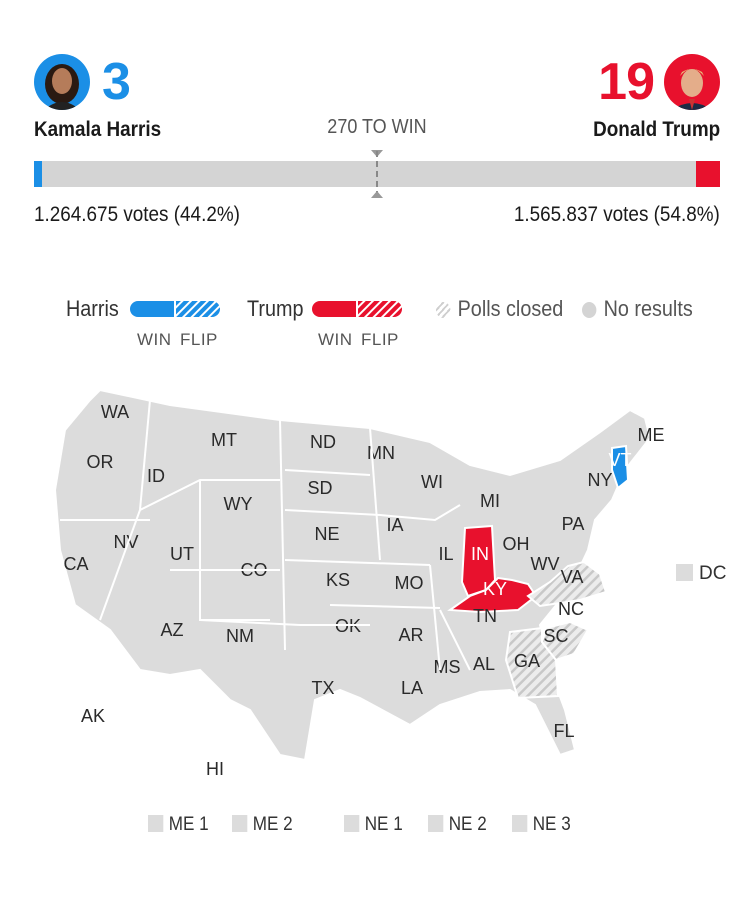 This screenshot has width=754, height=900. What do you see at coordinates (484, 664) in the screenshot?
I see `state-label-al: AL` at bounding box center [484, 664].